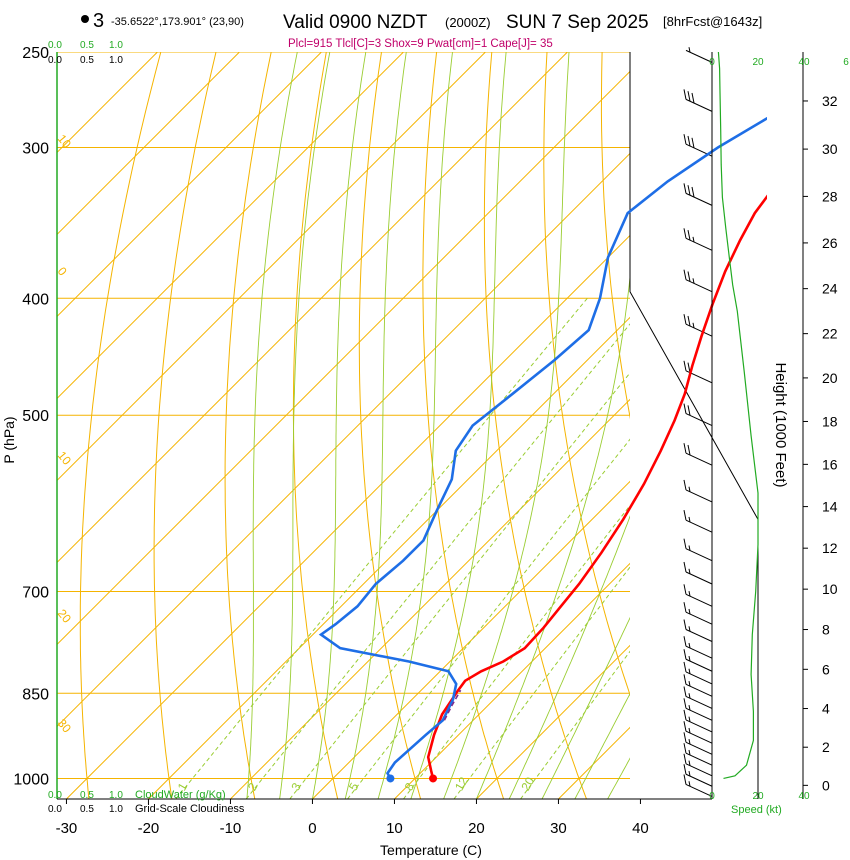  I want to click on cloudiness-tick-1: 0.5, so click(87, 809).